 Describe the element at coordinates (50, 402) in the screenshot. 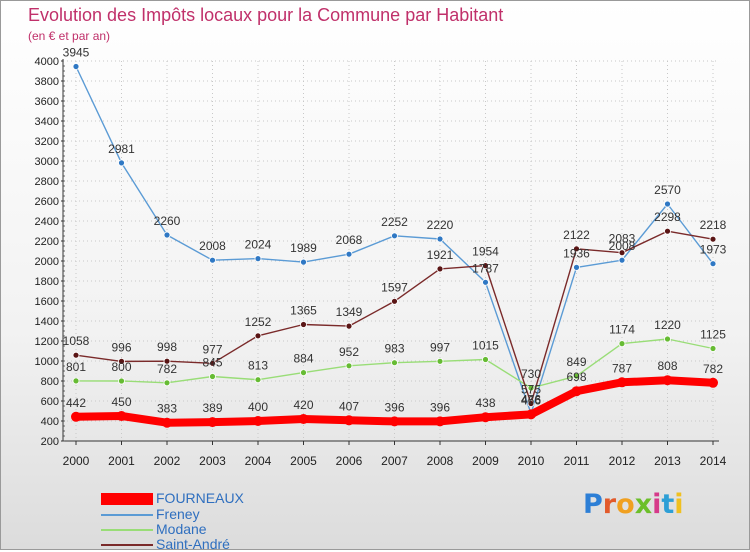

I see `y-tick-label: 600` at that location.